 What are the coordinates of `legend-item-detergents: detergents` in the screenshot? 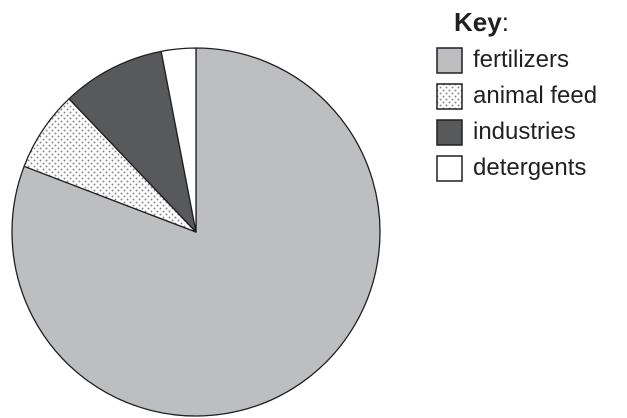 It's located at (516, 168).